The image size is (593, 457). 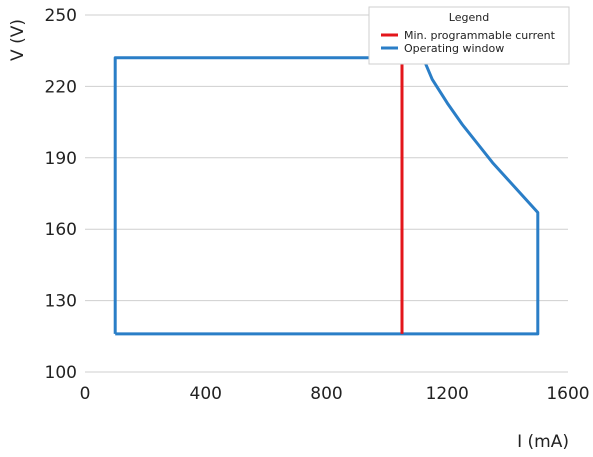 What do you see at coordinates (454, 48) in the screenshot?
I see `legend-label-operating-window: Operating window` at bounding box center [454, 48].